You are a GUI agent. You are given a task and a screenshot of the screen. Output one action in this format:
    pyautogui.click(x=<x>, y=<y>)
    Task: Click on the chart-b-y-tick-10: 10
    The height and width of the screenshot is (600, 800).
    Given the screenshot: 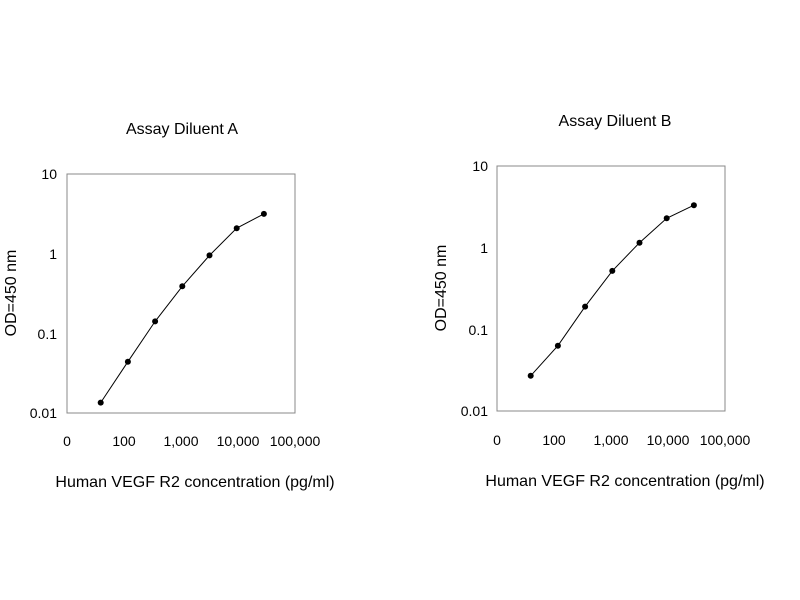 What is the action you would take?
    pyautogui.click(x=480, y=166)
    